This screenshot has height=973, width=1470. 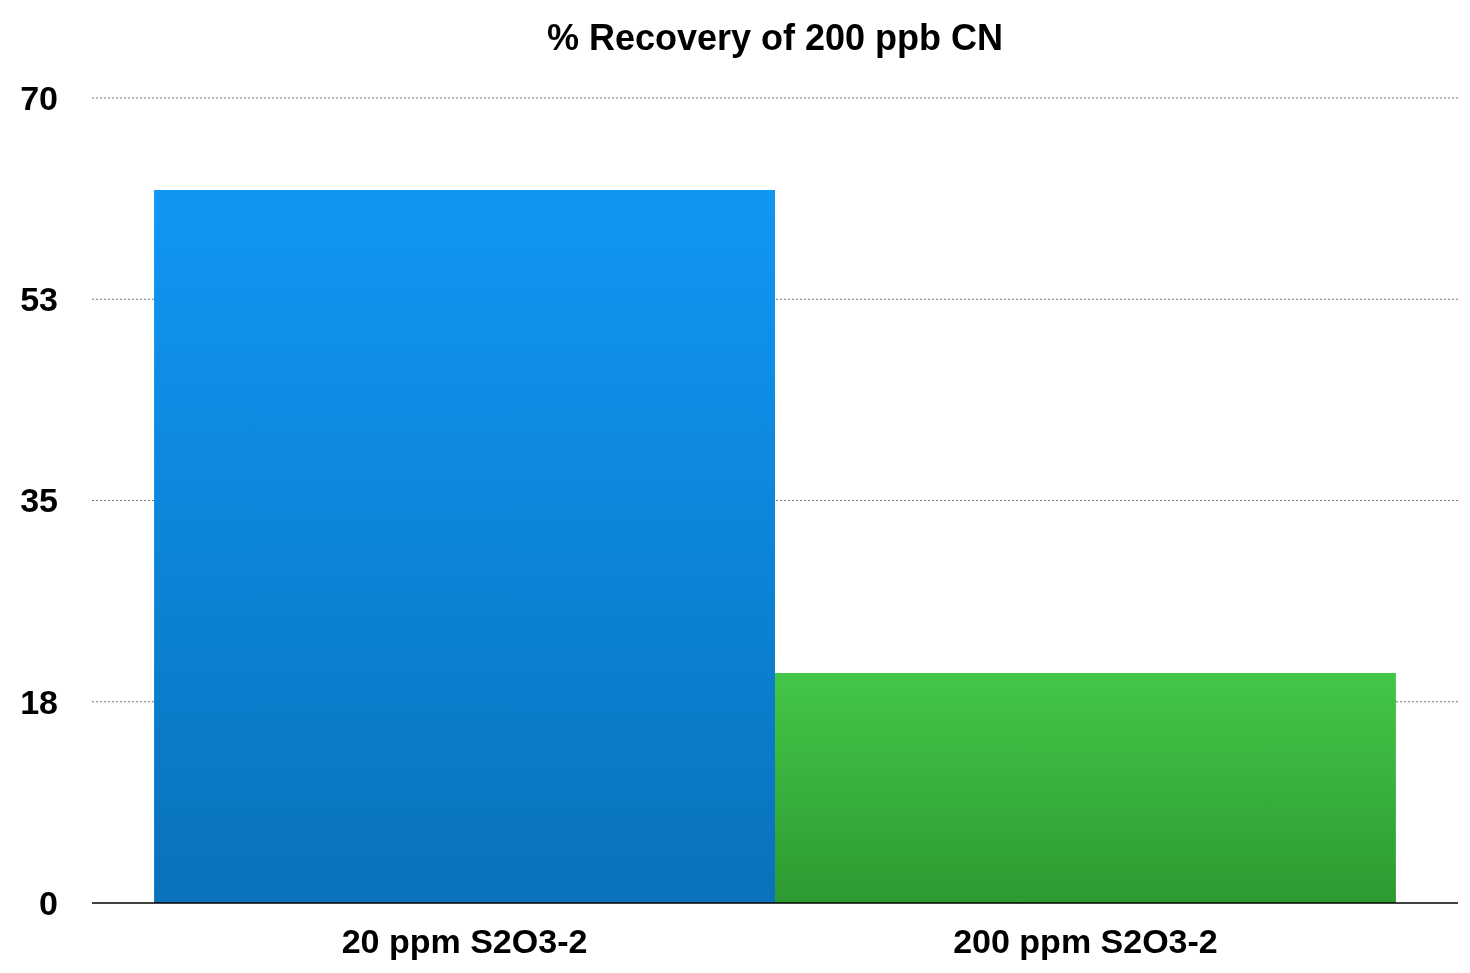 I want to click on x-tick-label: 20 ppm S2O3-2, so click(x=464, y=941).